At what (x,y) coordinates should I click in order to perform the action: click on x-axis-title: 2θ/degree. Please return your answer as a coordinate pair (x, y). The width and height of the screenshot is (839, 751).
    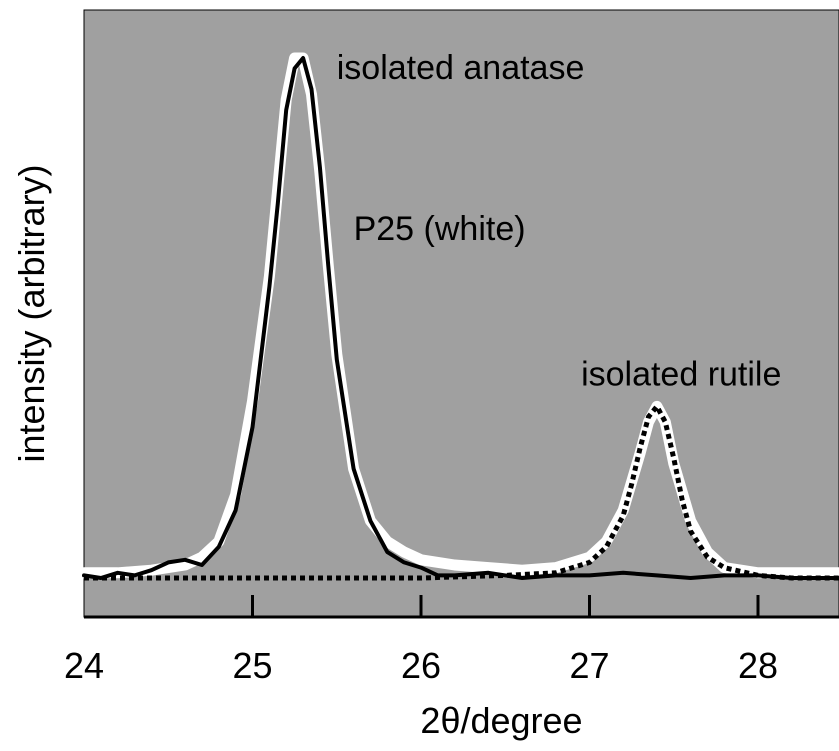
    Looking at the image, I should click on (501, 720).